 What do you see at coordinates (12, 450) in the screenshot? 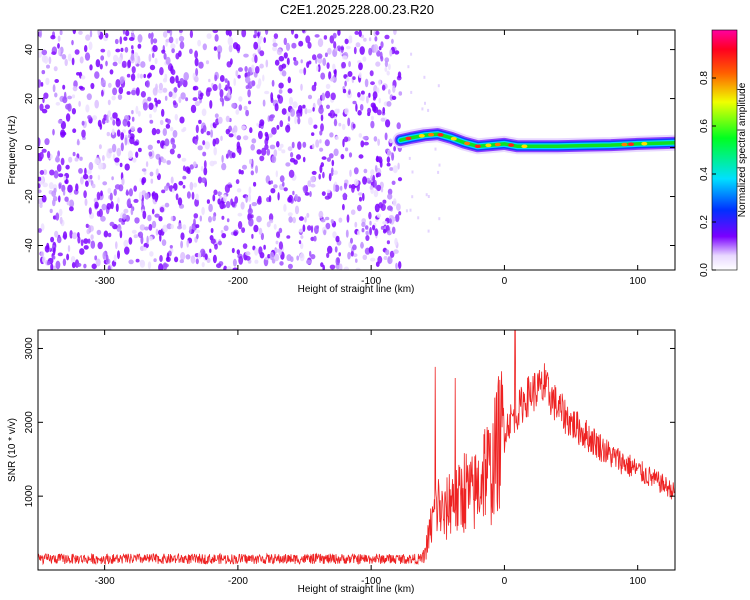
I see `snr-y-label: SNR (10 * v/v)` at bounding box center [12, 450].